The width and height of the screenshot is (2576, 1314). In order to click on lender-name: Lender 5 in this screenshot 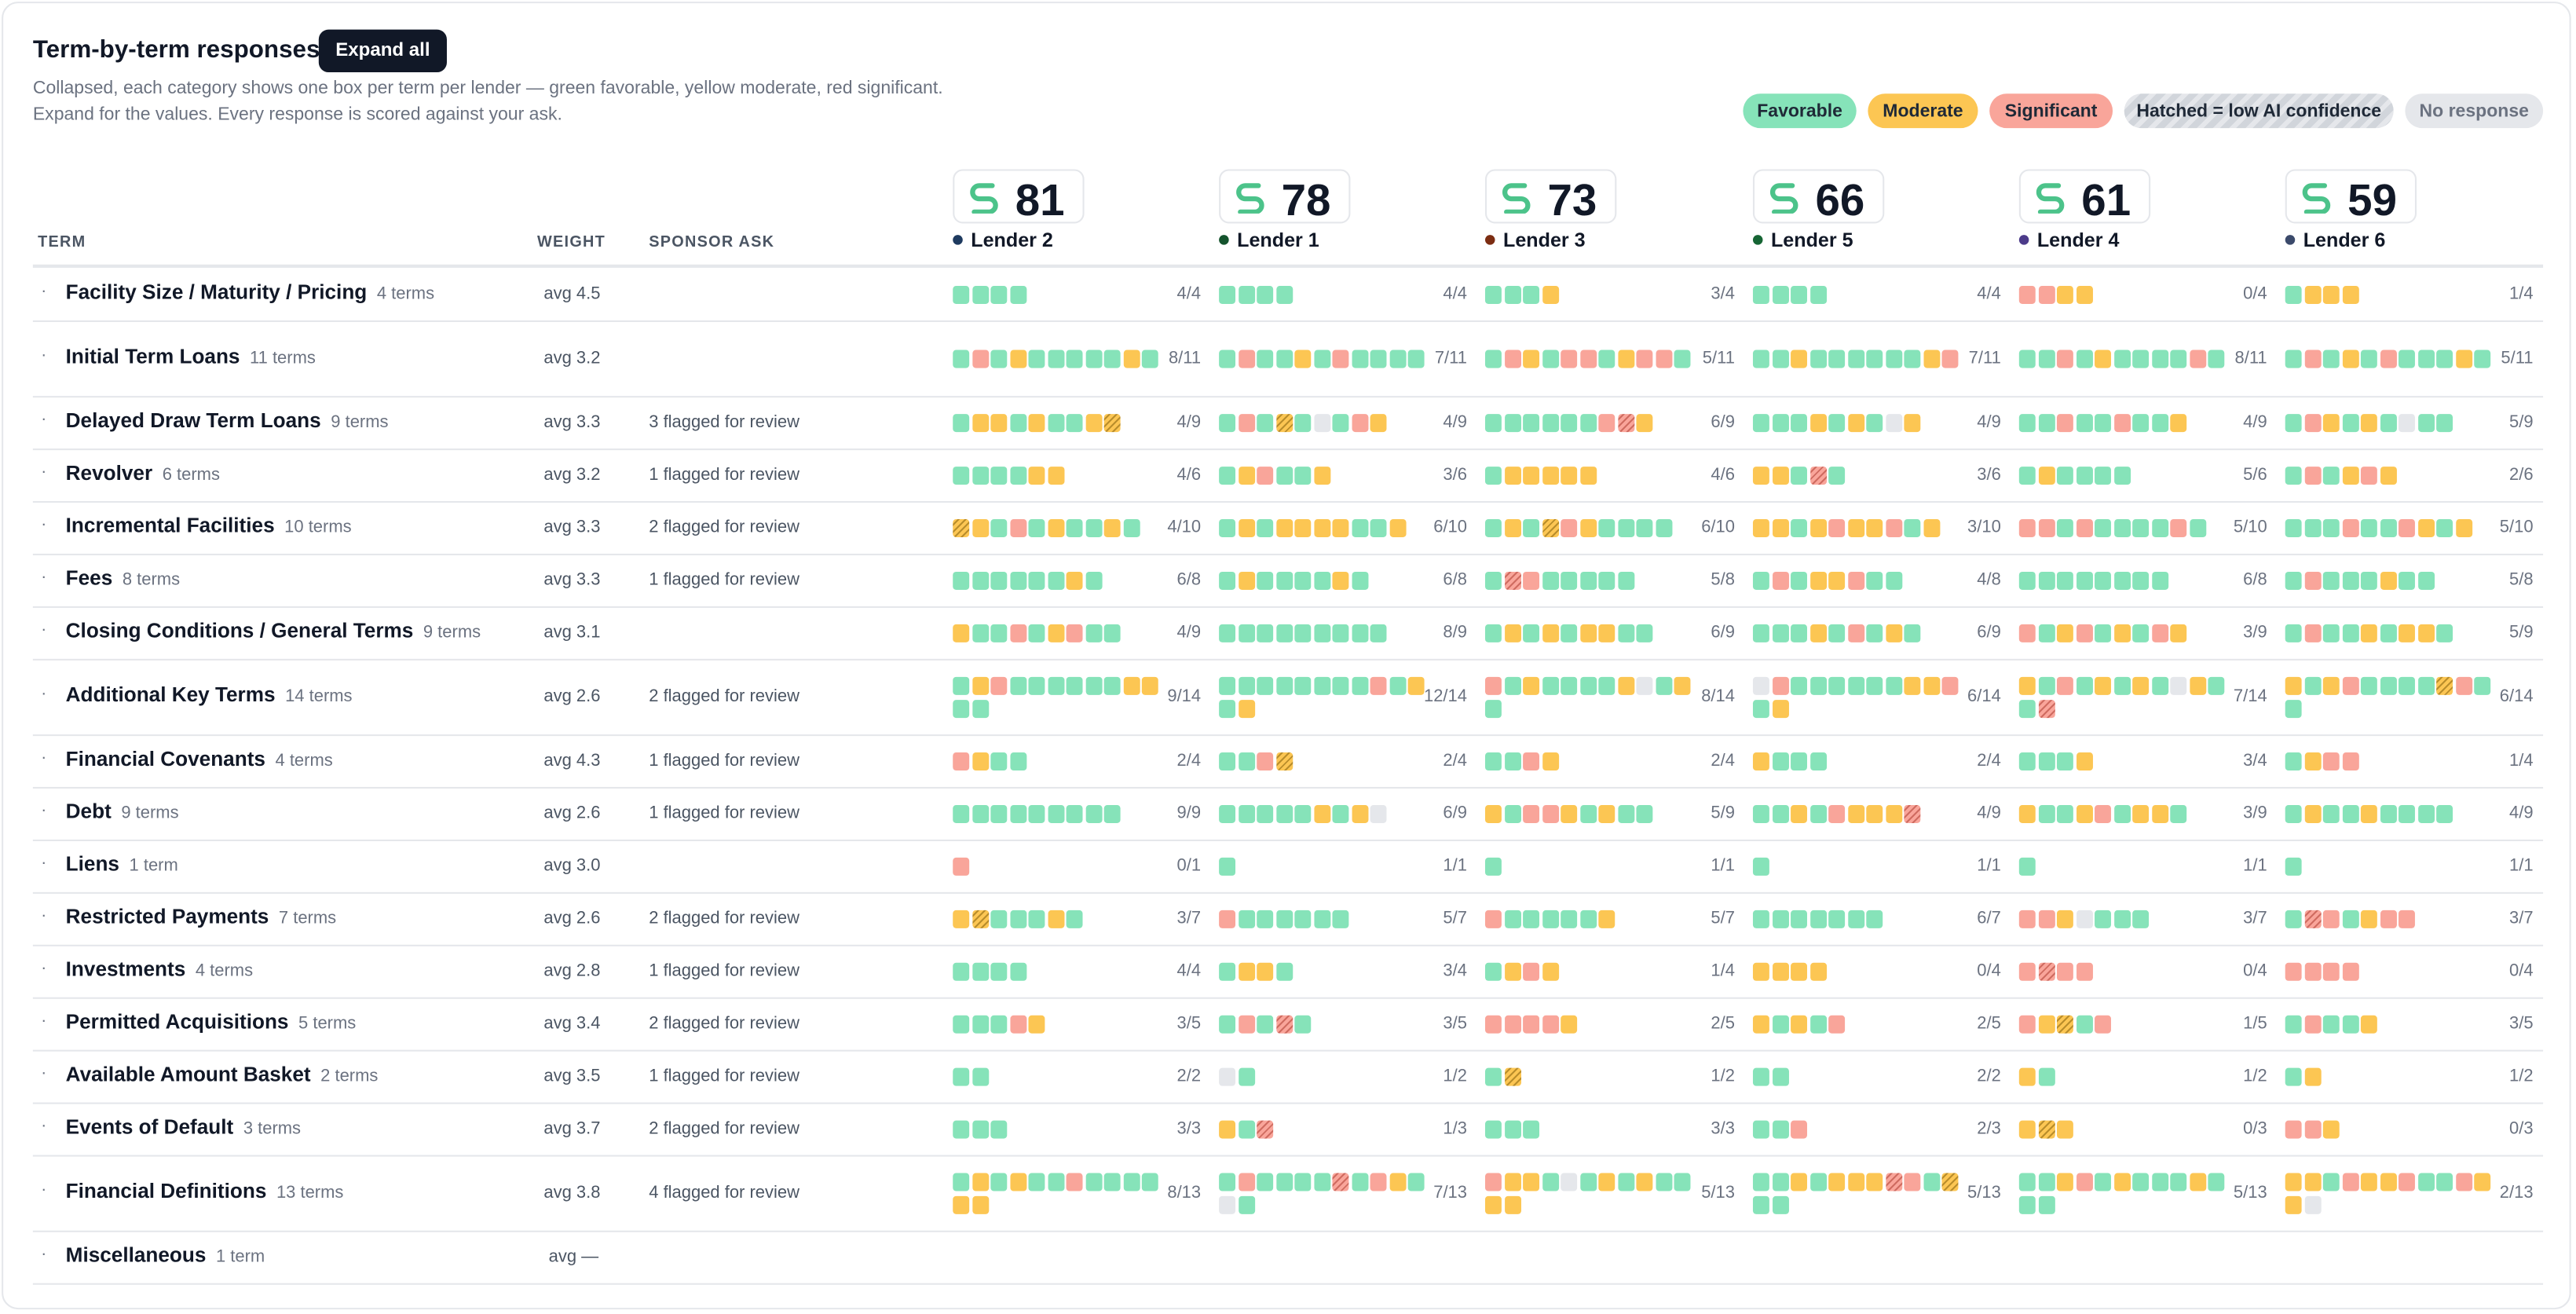, I will do `click(1803, 240)`.